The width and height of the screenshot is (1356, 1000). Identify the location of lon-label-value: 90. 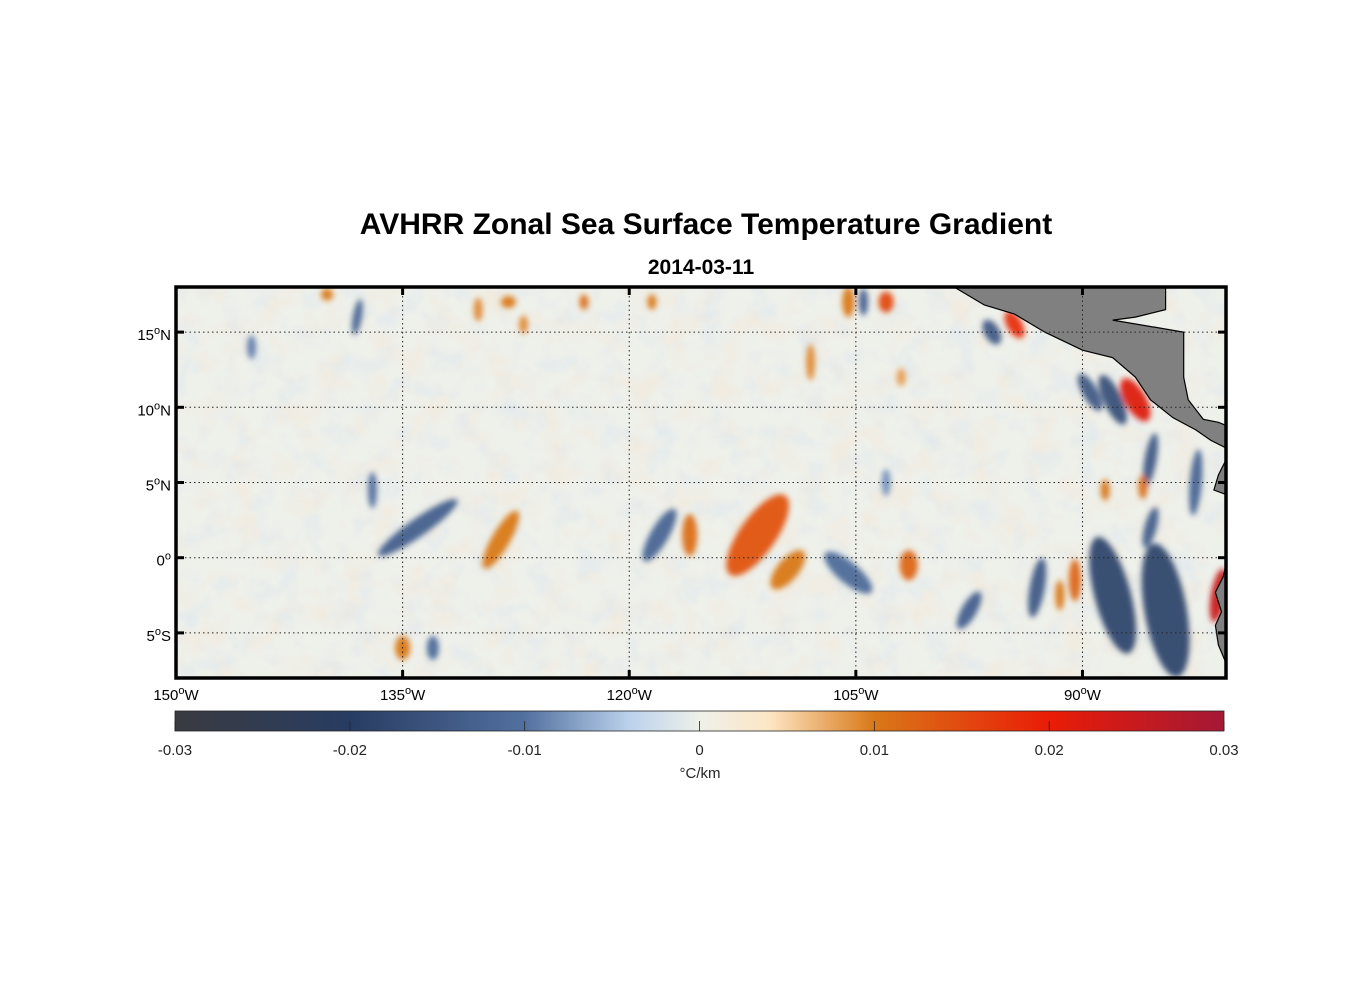
(1072, 695).